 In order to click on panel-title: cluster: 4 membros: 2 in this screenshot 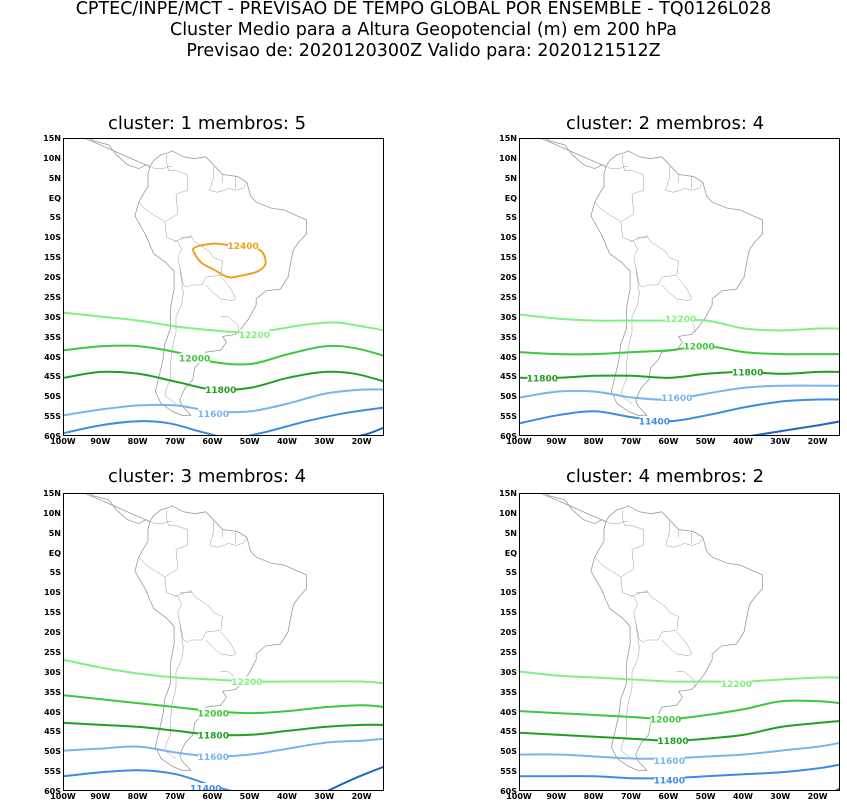, I will do `click(665, 476)`.